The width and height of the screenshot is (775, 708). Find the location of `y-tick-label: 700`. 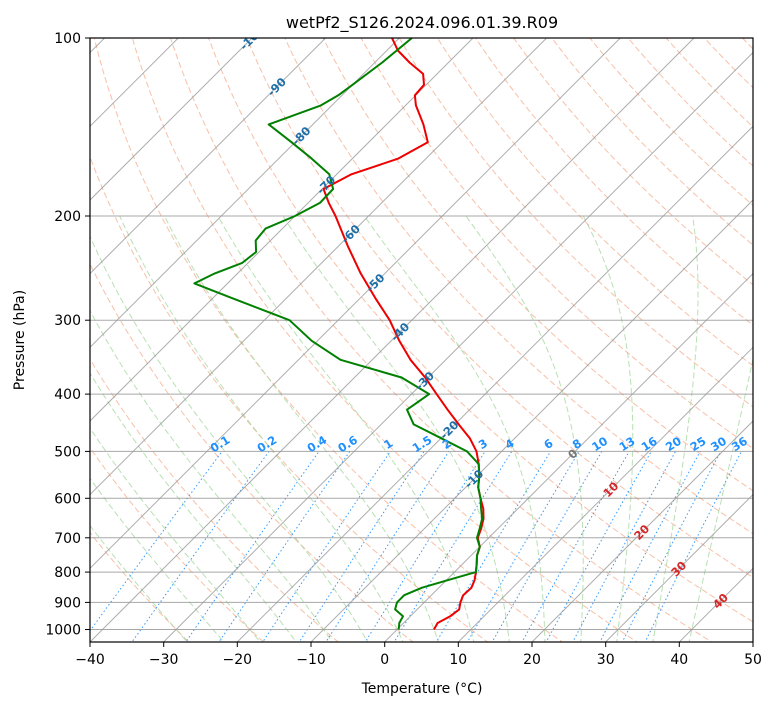

y-tick-label: 700 is located at coordinates (67, 539).